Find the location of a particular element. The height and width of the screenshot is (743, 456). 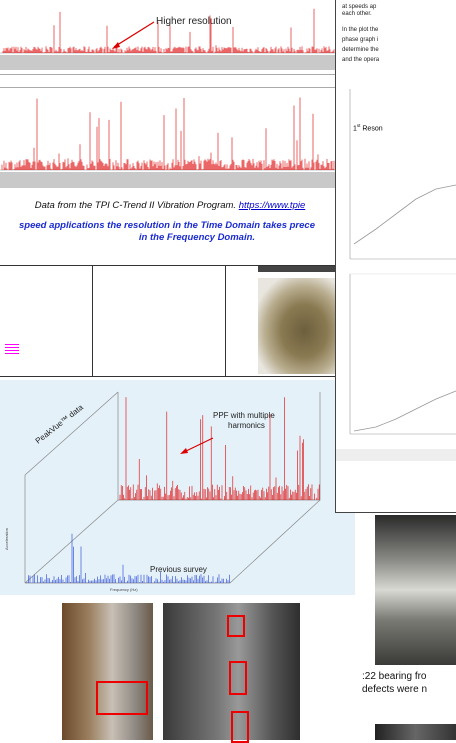

photo-caption: :22 bearing fro defects were n is located at coordinates (394, 683).